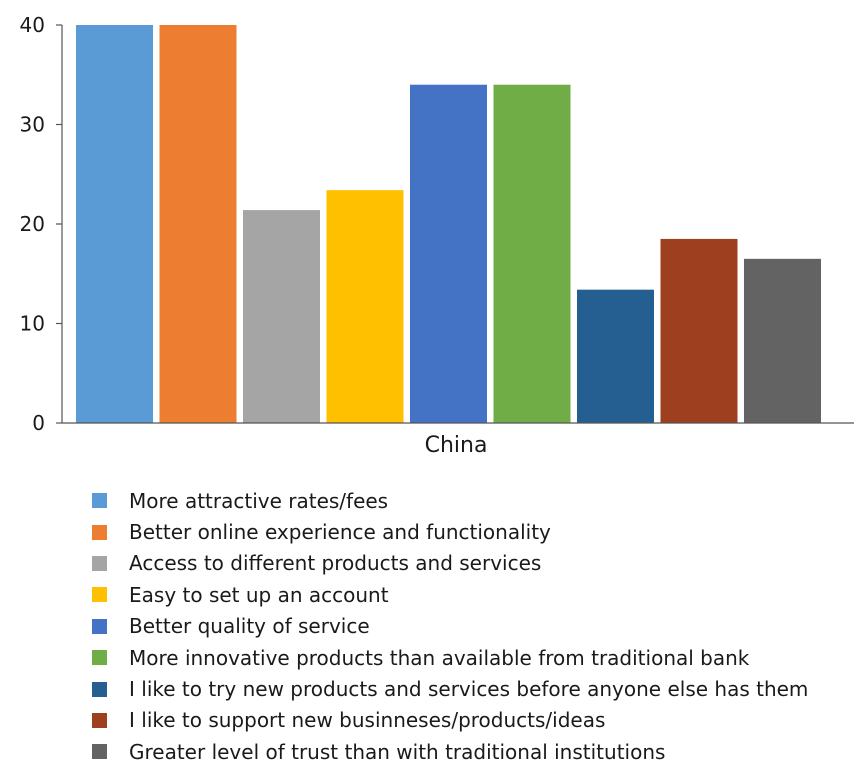  What do you see at coordinates (450, 500) in the screenshot?
I see `legend-item: More attractive rates/fees` at bounding box center [450, 500].